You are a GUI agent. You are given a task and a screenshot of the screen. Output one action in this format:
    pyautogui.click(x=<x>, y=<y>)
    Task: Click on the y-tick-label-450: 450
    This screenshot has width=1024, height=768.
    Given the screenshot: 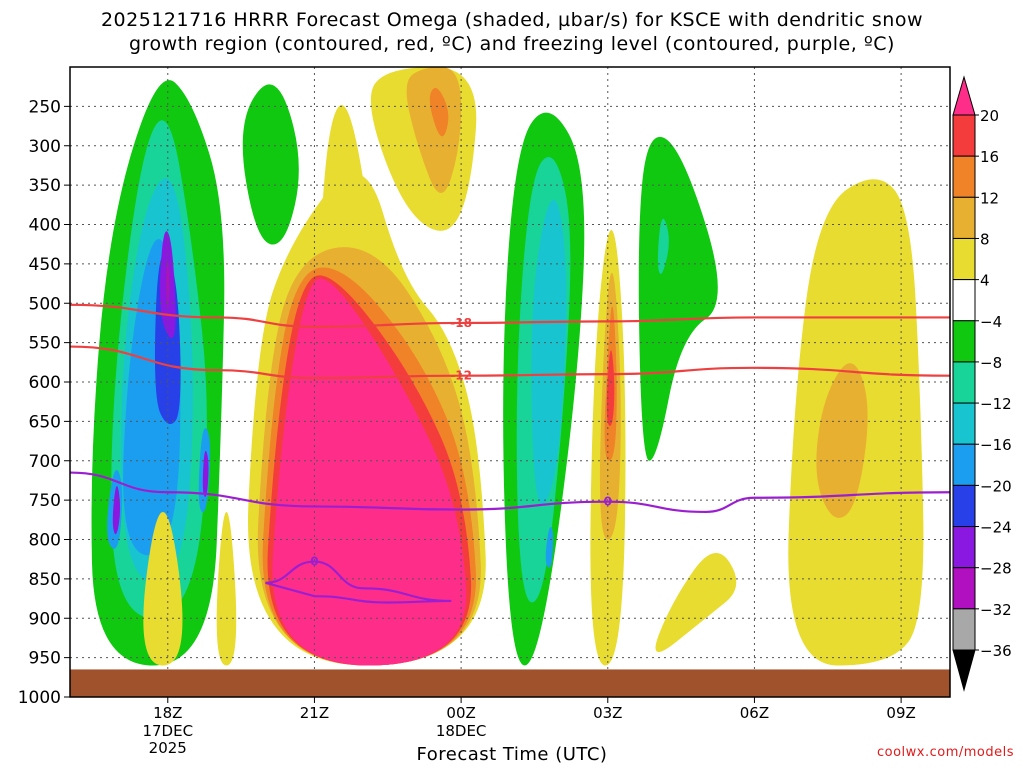 What is the action you would take?
    pyautogui.click(x=45, y=265)
    